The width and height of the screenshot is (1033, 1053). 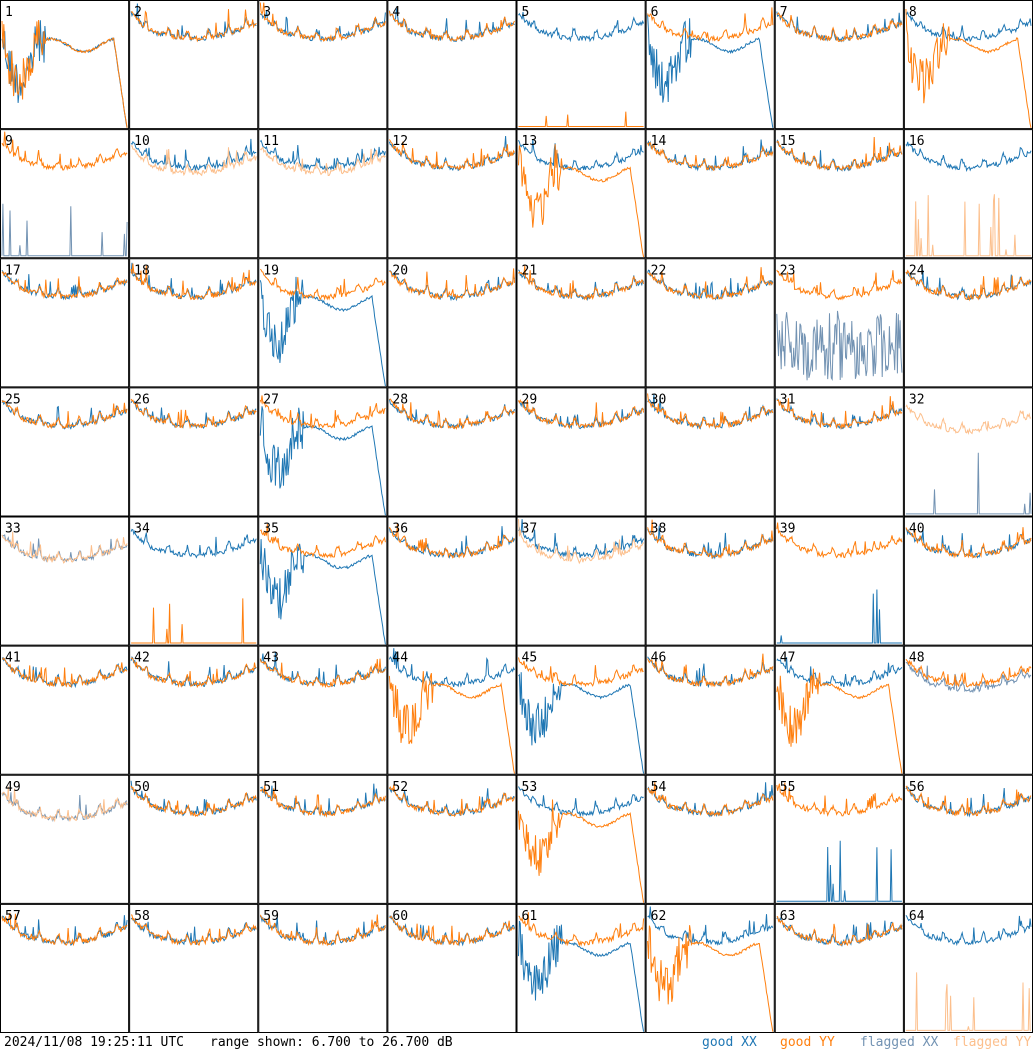 I want to click on panel-label-20: 20, so click(x=400, y=270).